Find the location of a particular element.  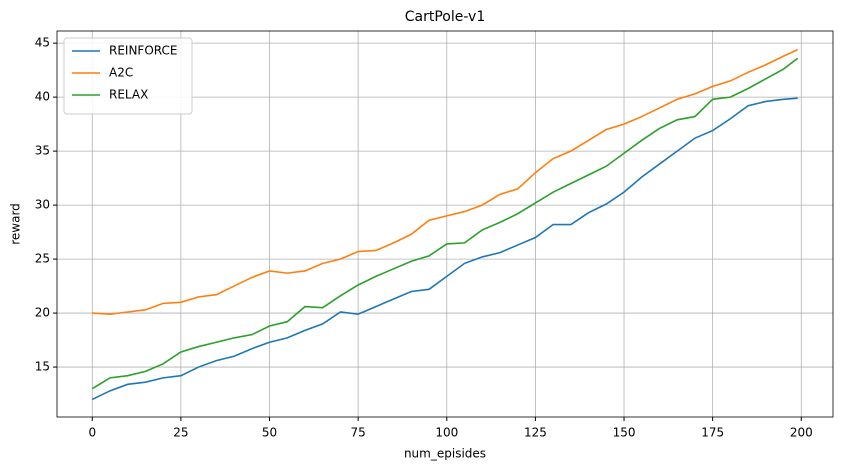

x-tick-label: 25 is located at coordinates (180, 433).